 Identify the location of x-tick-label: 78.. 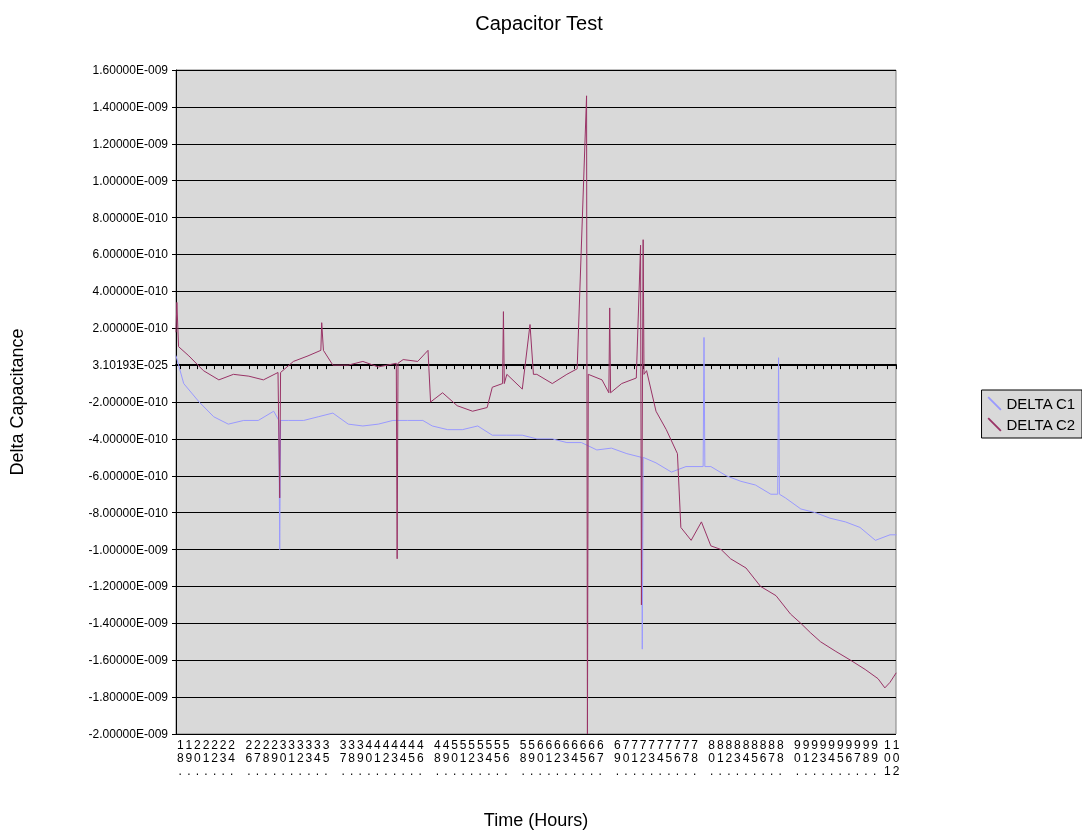
(695, 757).